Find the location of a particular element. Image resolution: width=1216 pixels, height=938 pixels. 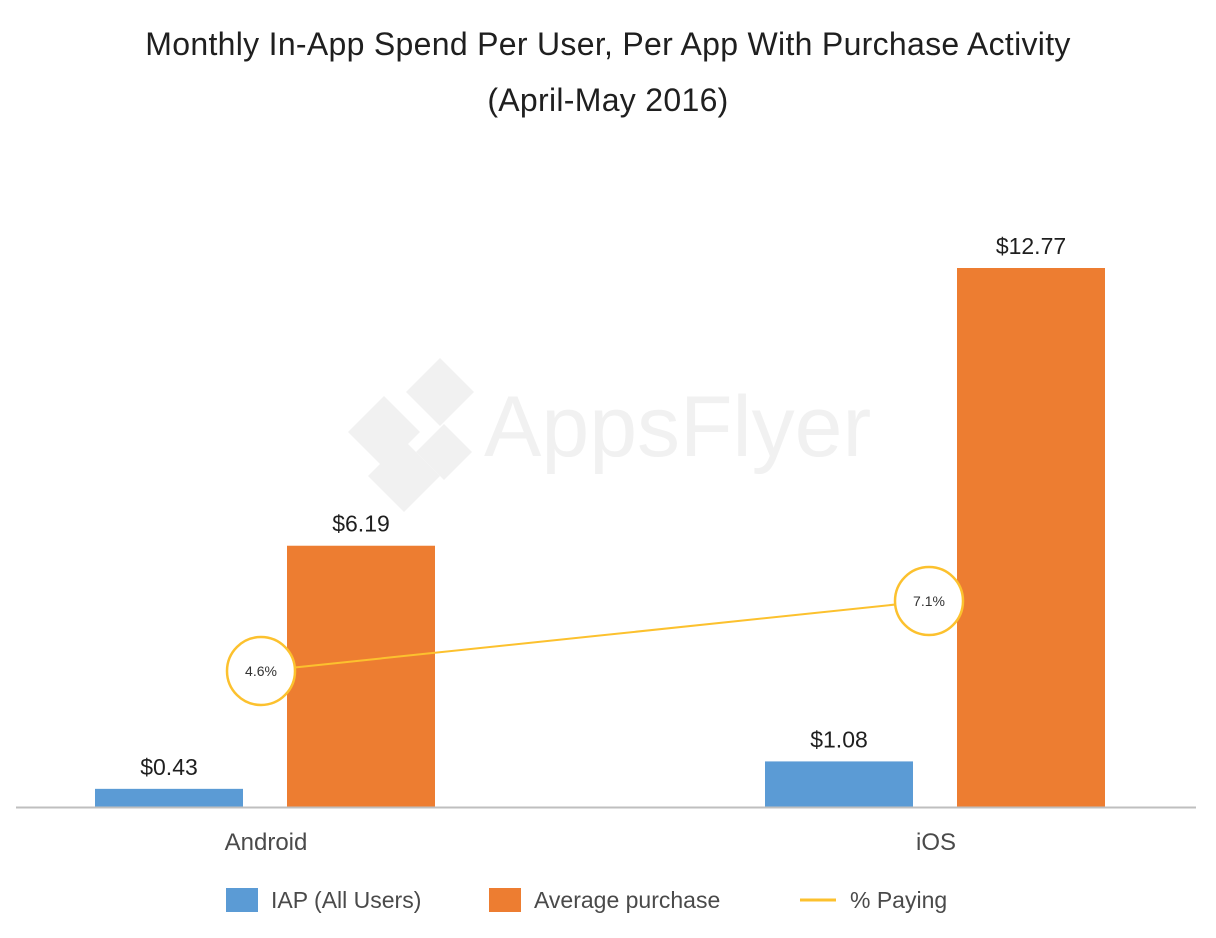

paying-point-android is located at coordinates (261, 671).